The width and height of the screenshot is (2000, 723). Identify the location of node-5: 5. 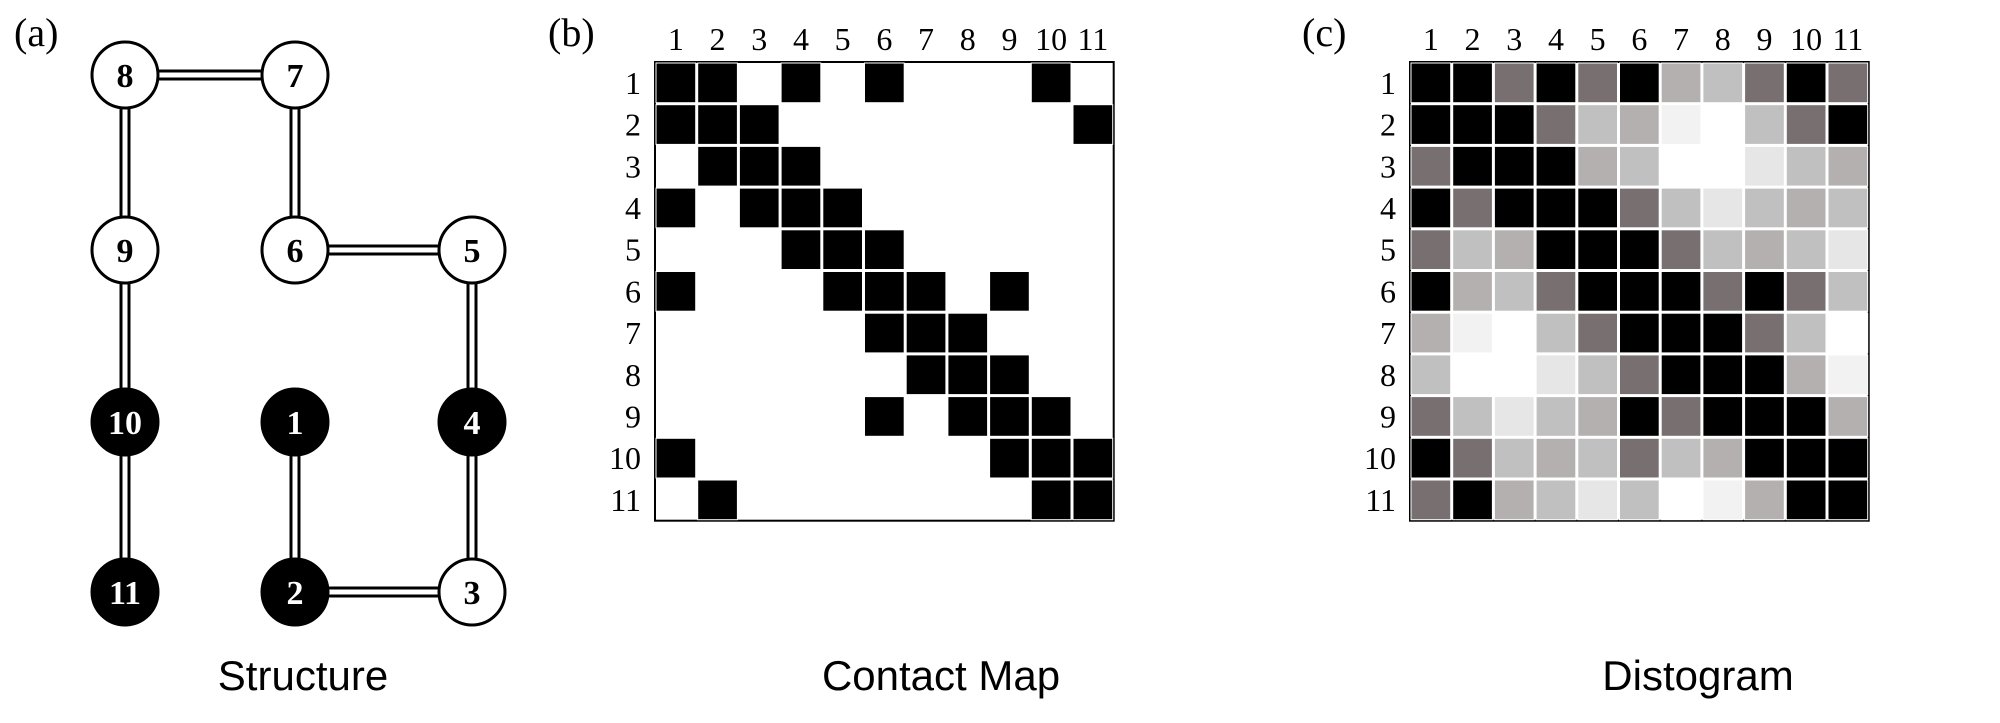
(472, 250).